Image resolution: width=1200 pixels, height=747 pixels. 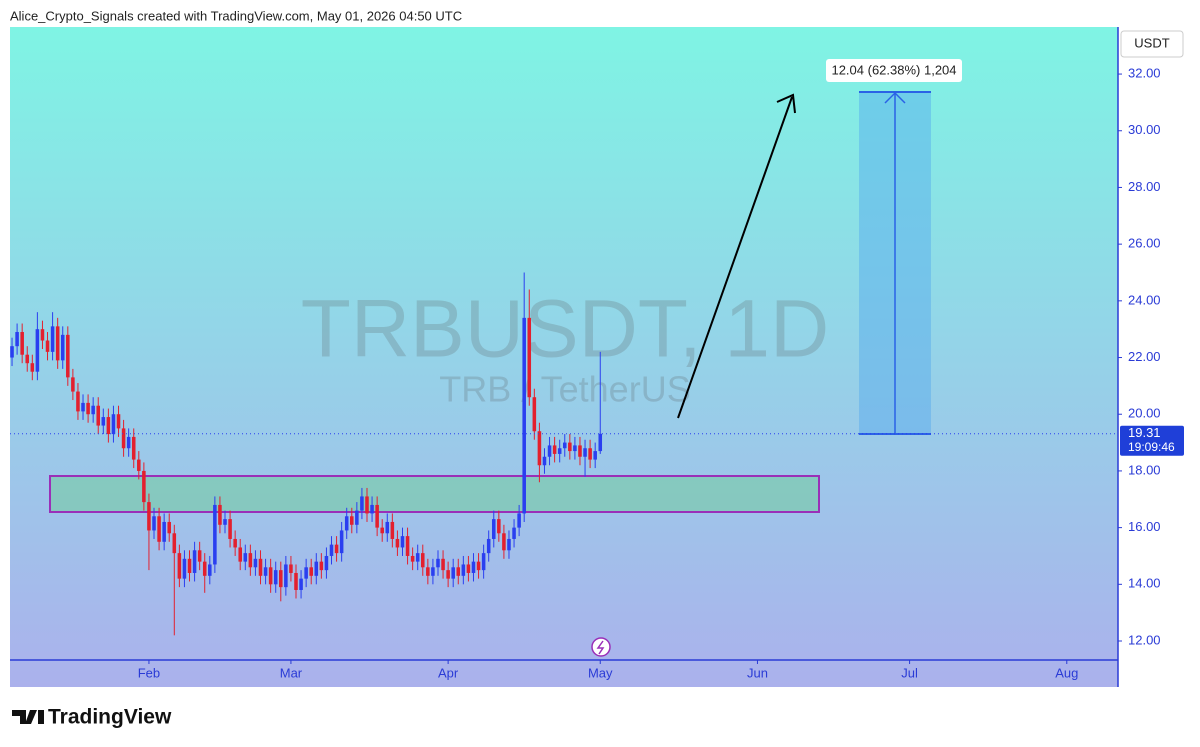 What do you see at coordinates (565, 329) in the screenshot?
I see `watermark-title: TRBUSDT, 1D` at bounding box center [565, 329].